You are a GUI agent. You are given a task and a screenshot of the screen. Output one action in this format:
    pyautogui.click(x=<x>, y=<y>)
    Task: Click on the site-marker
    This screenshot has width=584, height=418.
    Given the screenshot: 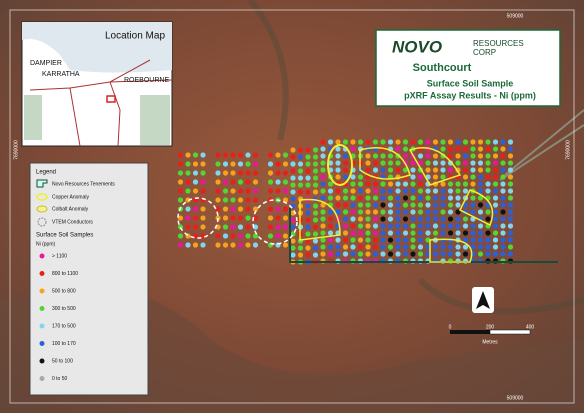 What is the action you would take?
    pyautogui.click(x=111, y=99)
    